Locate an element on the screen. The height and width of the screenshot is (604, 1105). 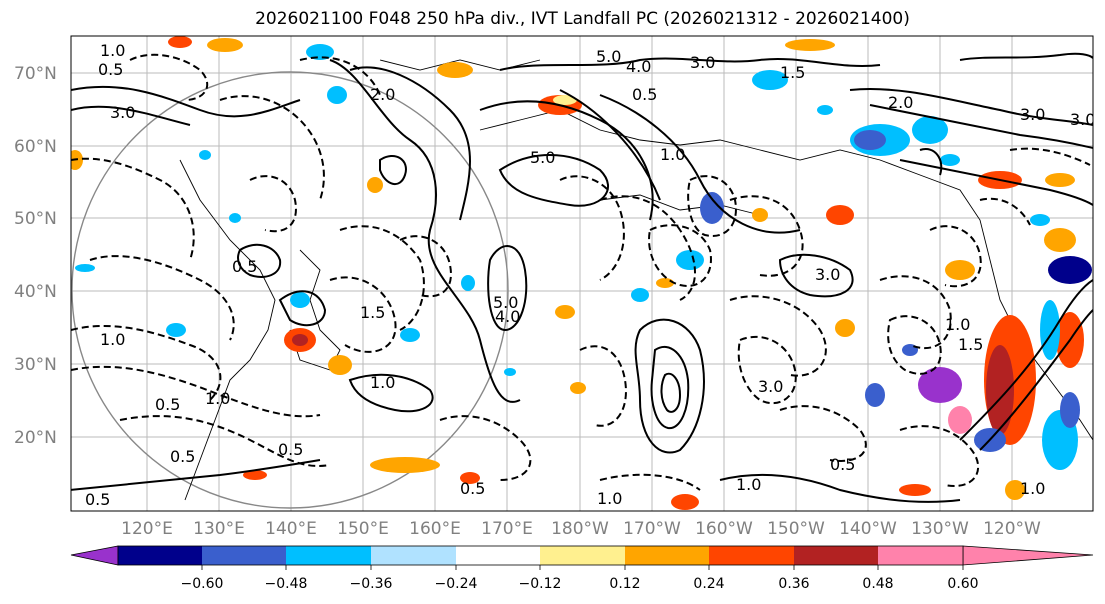
lon-label-180w: 180°W is located at coordinates (580, 529).